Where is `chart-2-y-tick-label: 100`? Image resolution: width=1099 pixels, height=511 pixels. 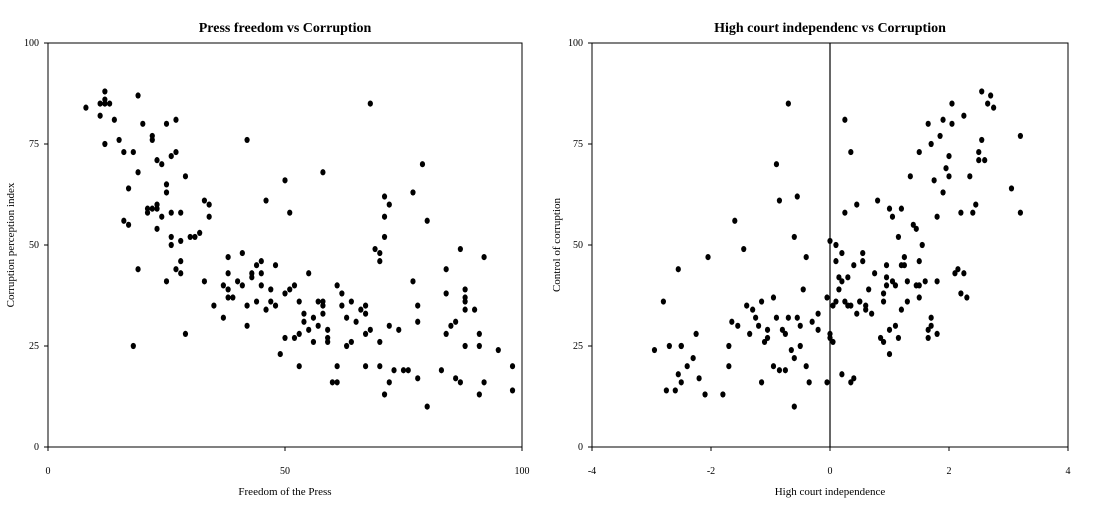 chart-2-y-tick-label: 100 is located at coordinates (575, 43).